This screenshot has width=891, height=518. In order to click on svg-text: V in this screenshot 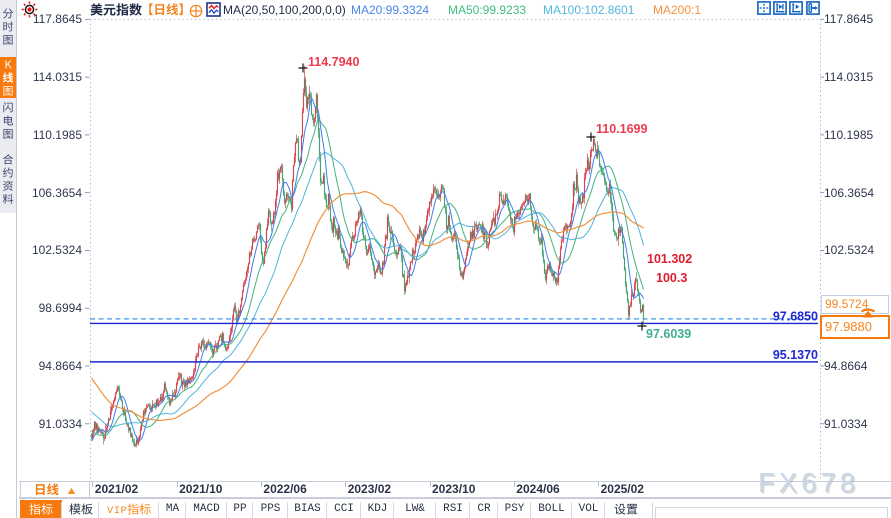, I will do `click(110, 511)`.